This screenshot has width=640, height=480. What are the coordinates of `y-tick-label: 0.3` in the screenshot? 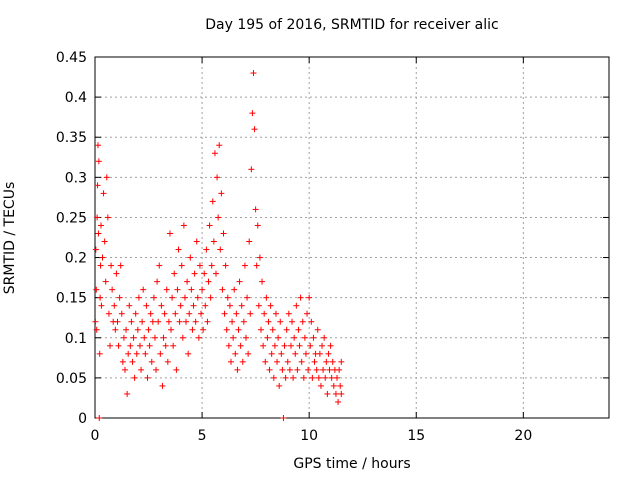 It's located at (76, 178).